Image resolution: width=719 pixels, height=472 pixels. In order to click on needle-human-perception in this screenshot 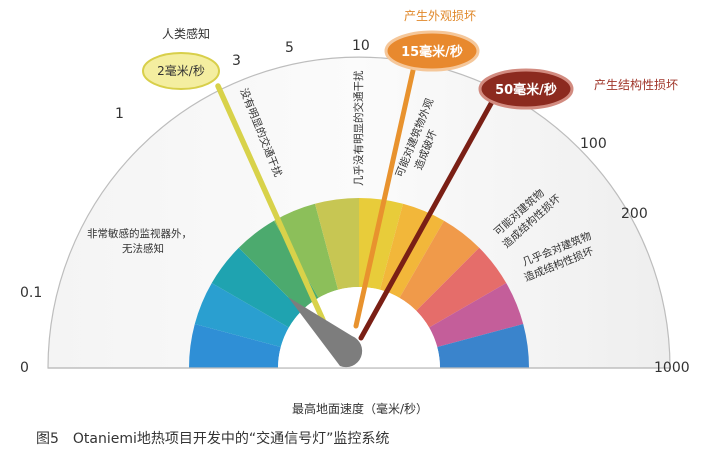, I will do `click(270, 203)`.